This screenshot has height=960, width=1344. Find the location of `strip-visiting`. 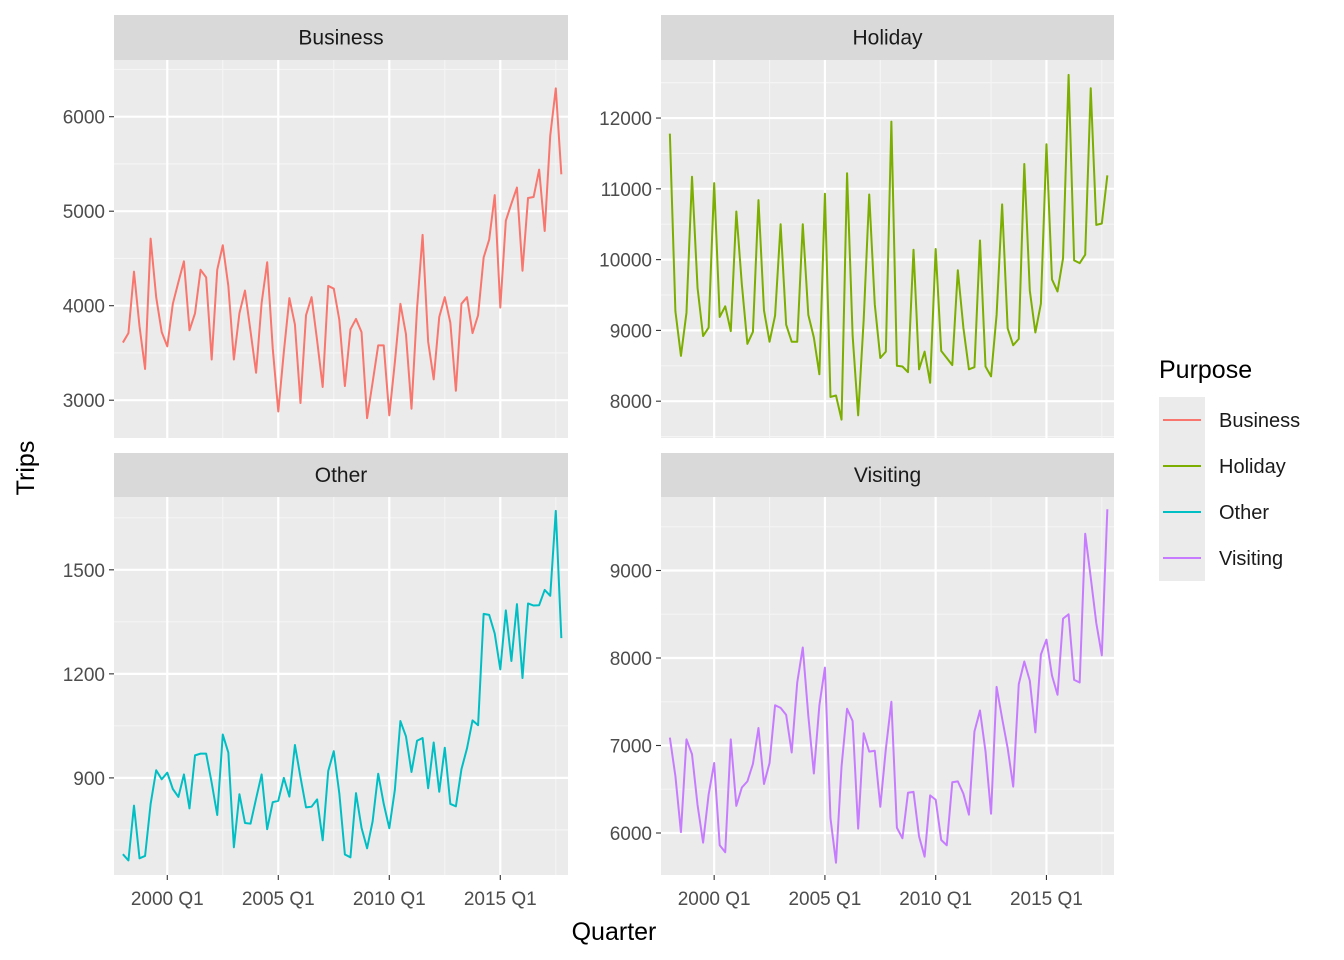

strip-visiting is located at coordinates (887, 475).